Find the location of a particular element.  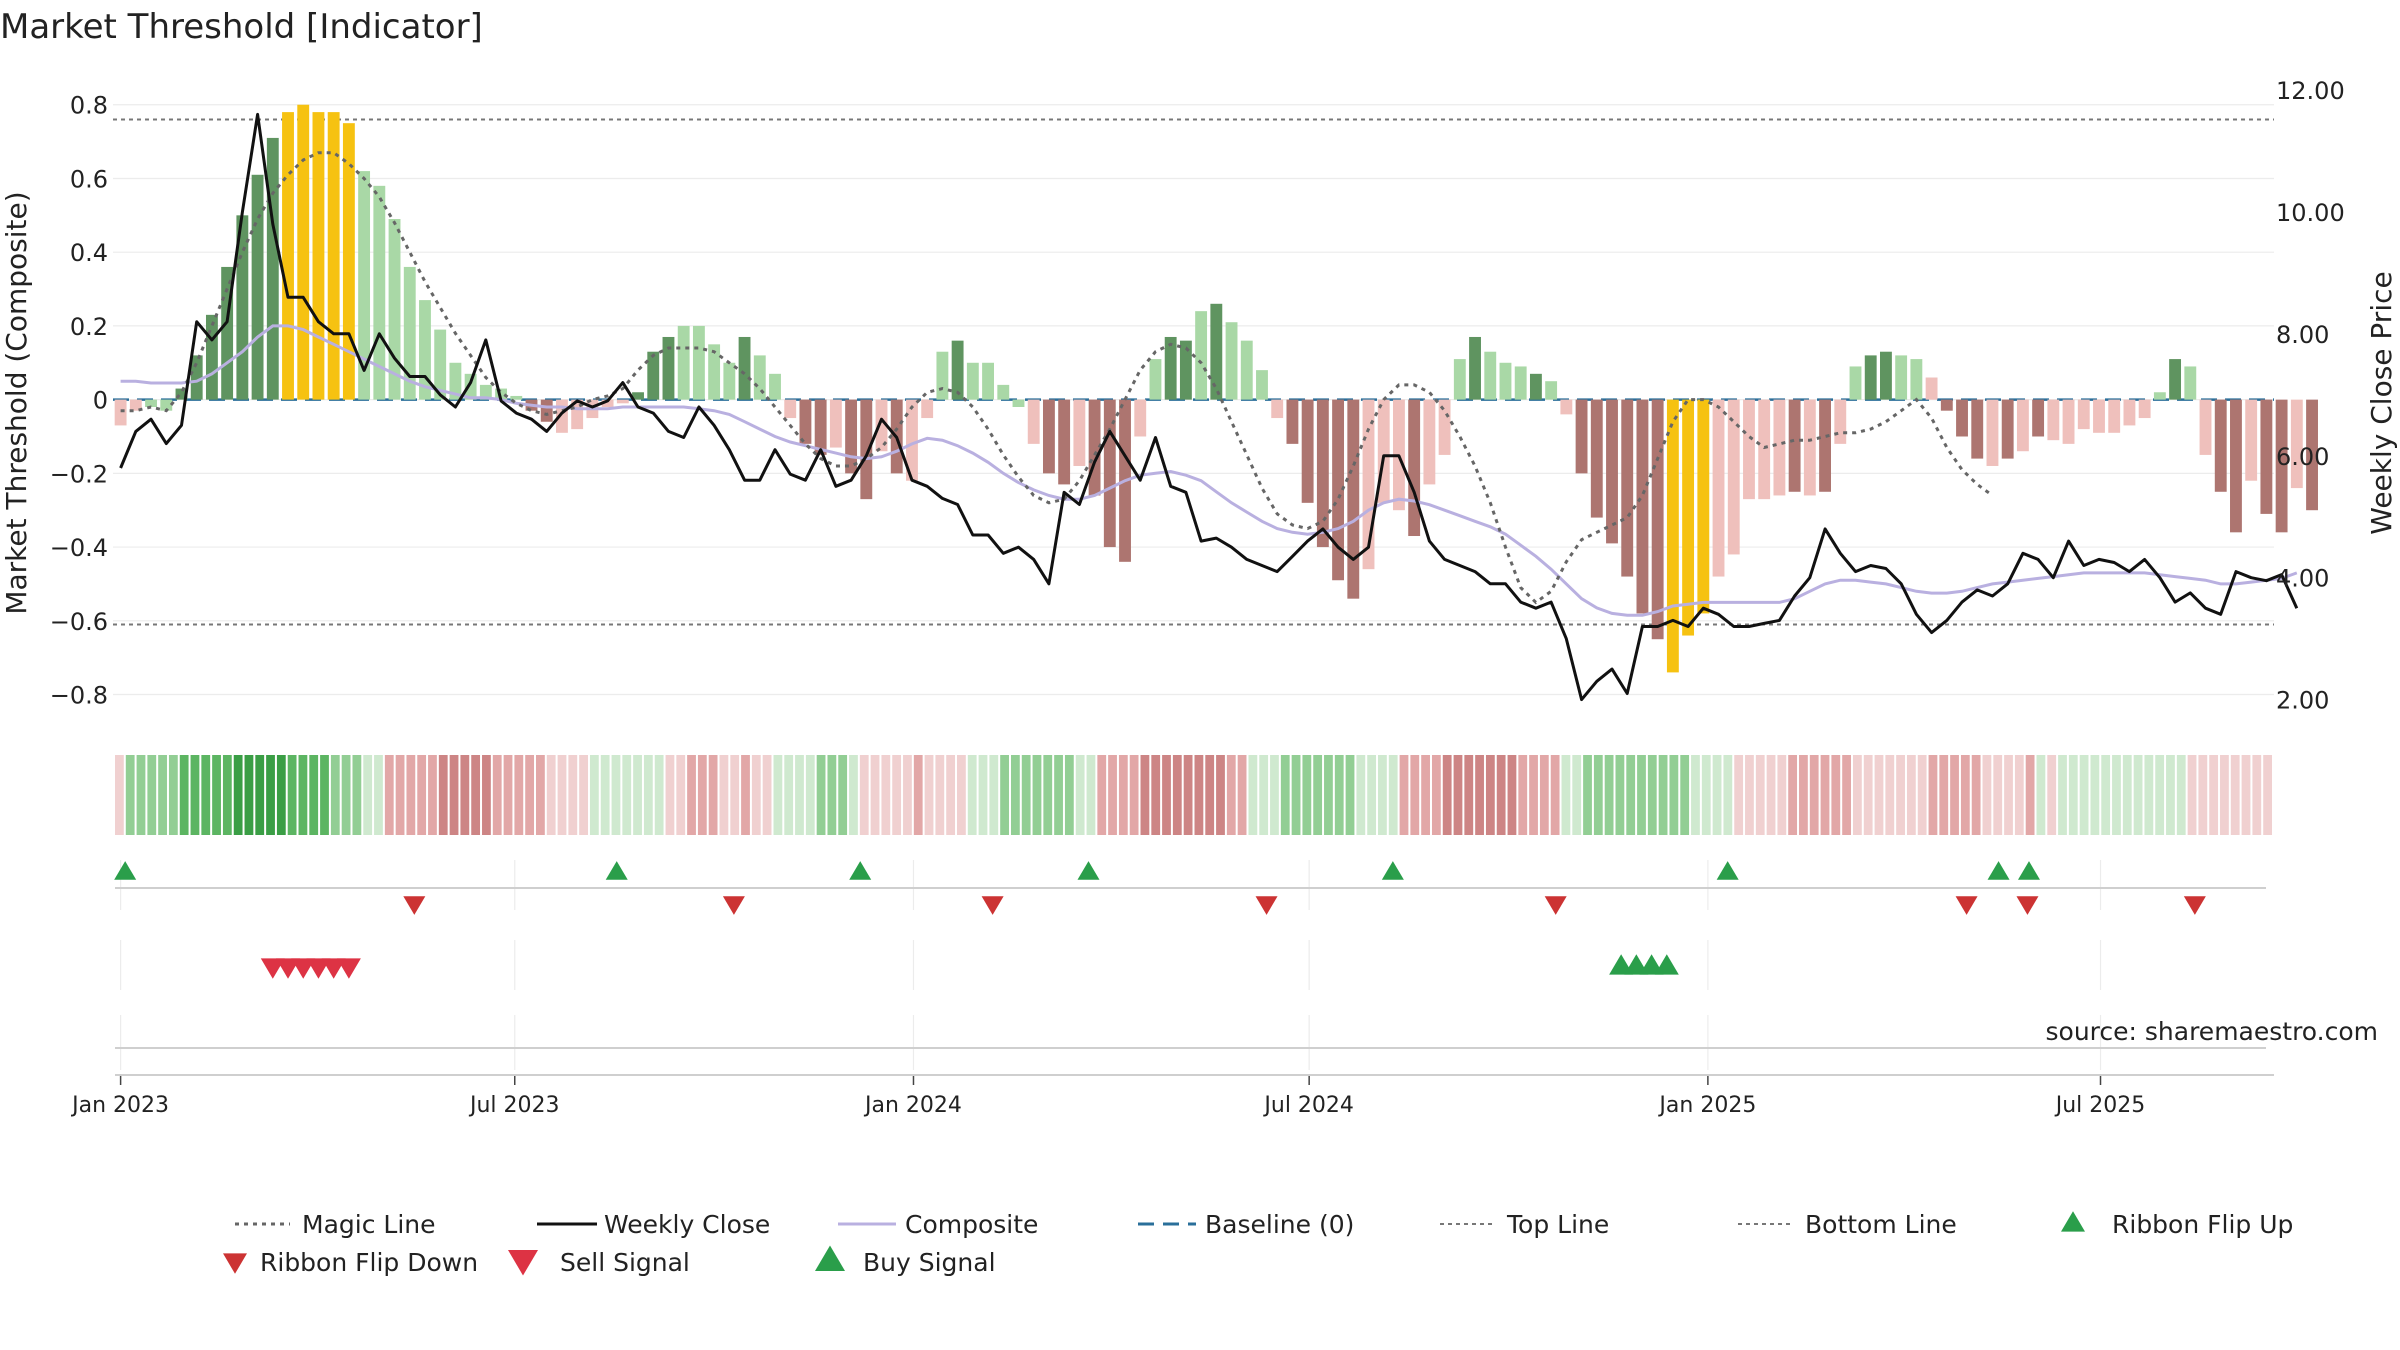

legend-label: Sell Signal is located at coordinates (625, 1262).